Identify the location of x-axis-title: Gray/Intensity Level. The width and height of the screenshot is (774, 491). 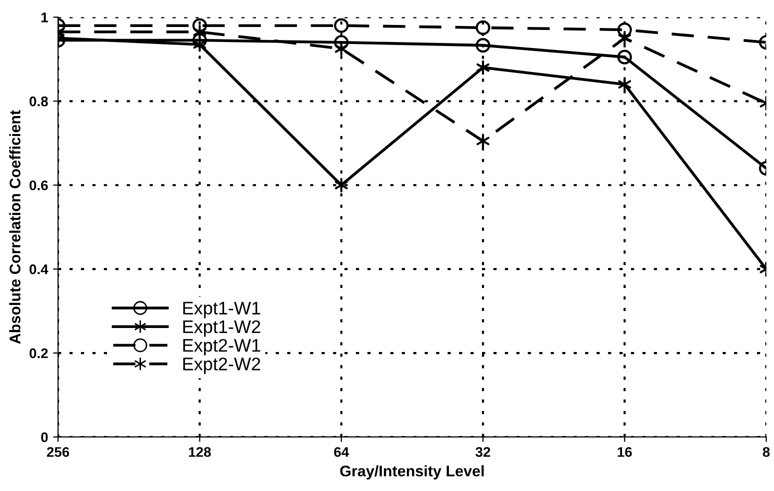
(412, 472).